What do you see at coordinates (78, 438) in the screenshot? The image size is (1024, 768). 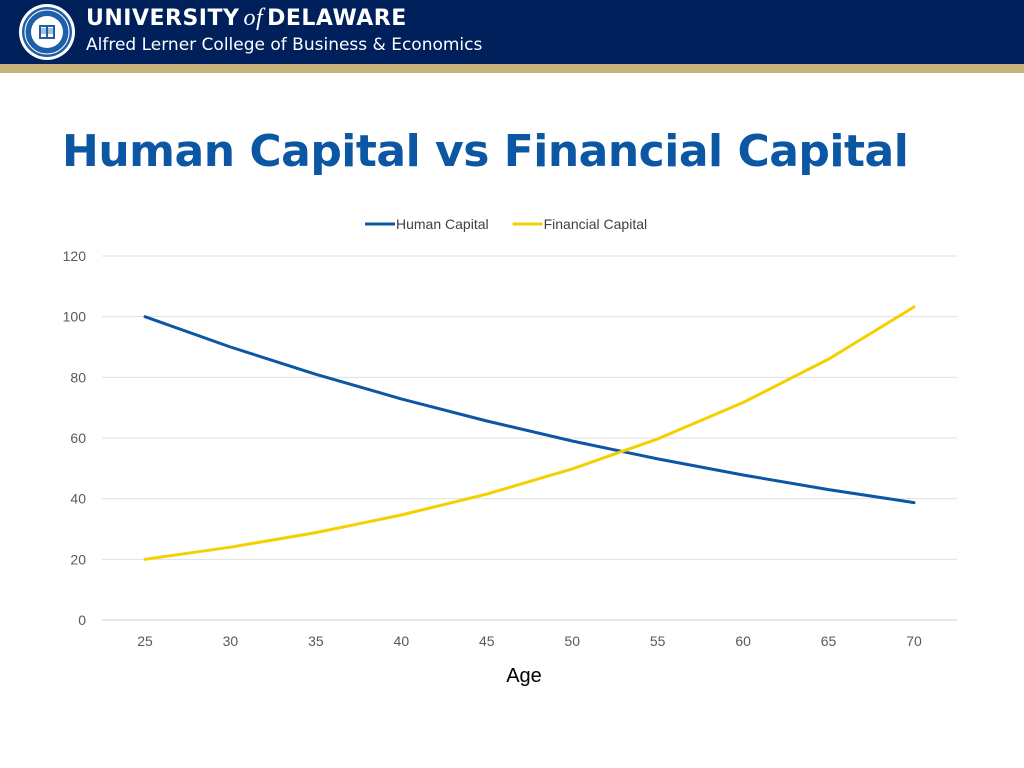 I see `y-tick-label: 60` at bounding box center [78, 438].